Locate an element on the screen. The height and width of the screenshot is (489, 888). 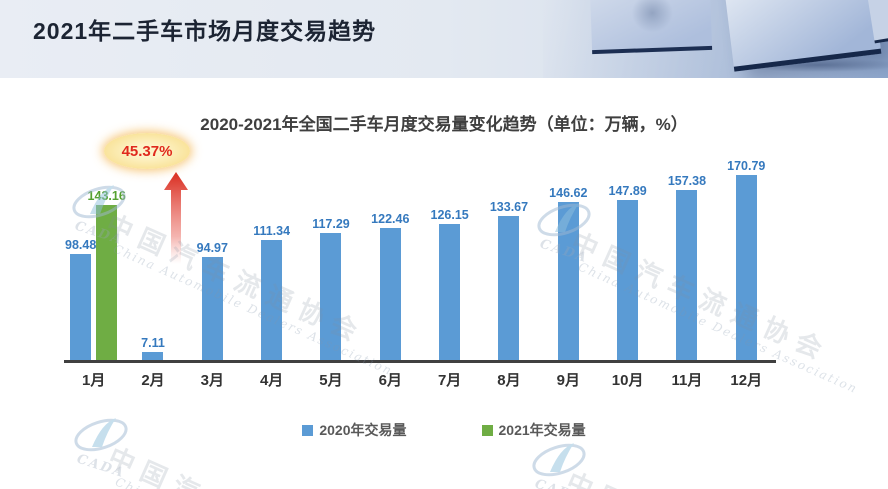
bar-2020-m2: 7.11 is located at coordinates (153, 348).